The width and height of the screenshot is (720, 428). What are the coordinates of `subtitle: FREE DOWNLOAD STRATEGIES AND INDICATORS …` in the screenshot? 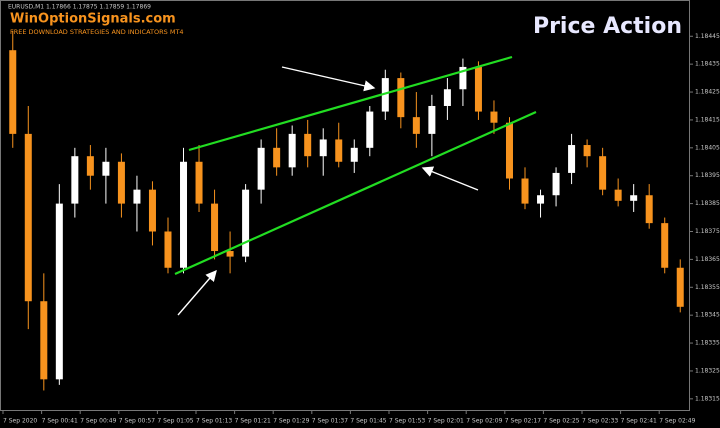 It's located at (97, 32).